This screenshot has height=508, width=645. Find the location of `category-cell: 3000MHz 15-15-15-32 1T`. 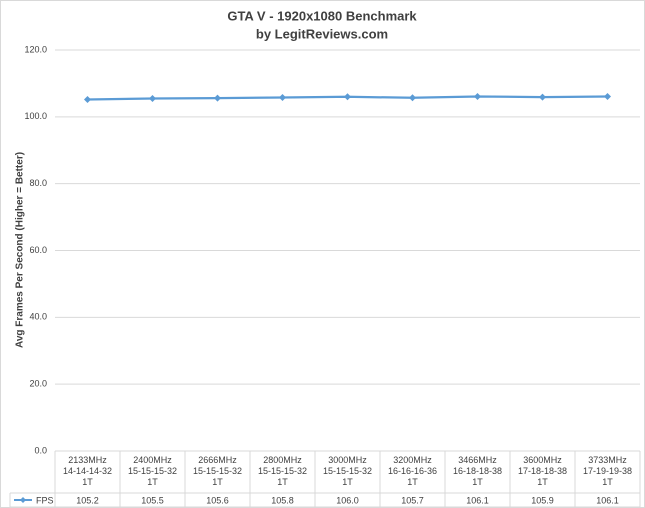

category-cell: 3000MHz 15-15-15-32 1T is located at coordinates (347, 471).